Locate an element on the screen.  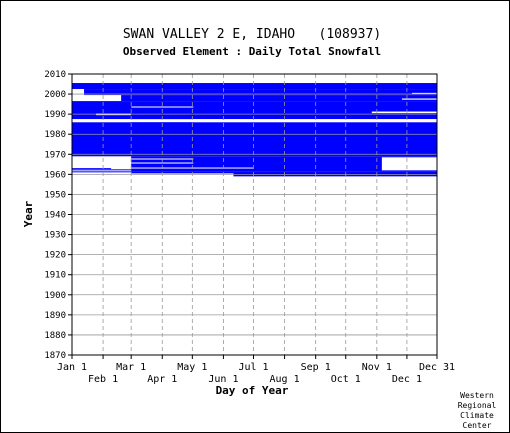
x-tick-label-1: Jan 1 is located at coordinates (72, 367).